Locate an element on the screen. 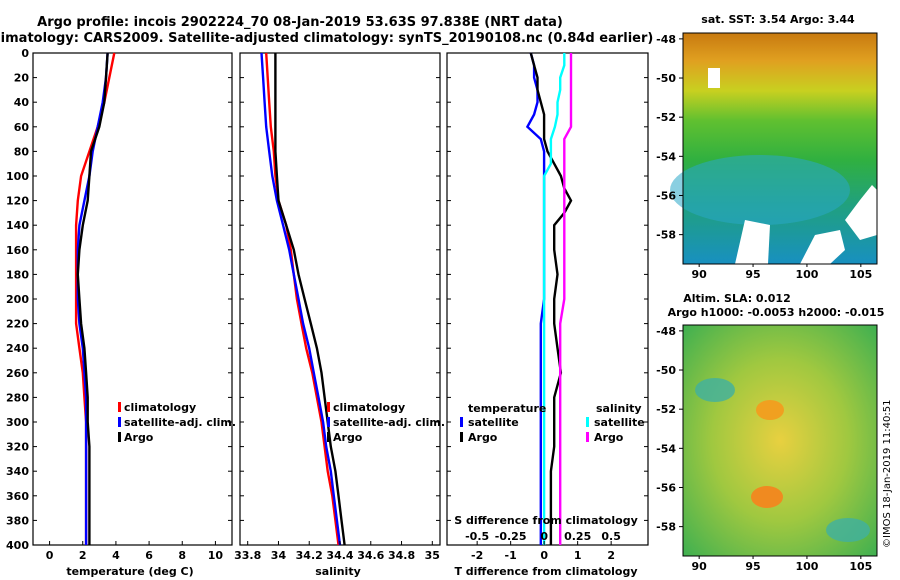  legend-swatch-satellite is located at coordinates (119, 422).